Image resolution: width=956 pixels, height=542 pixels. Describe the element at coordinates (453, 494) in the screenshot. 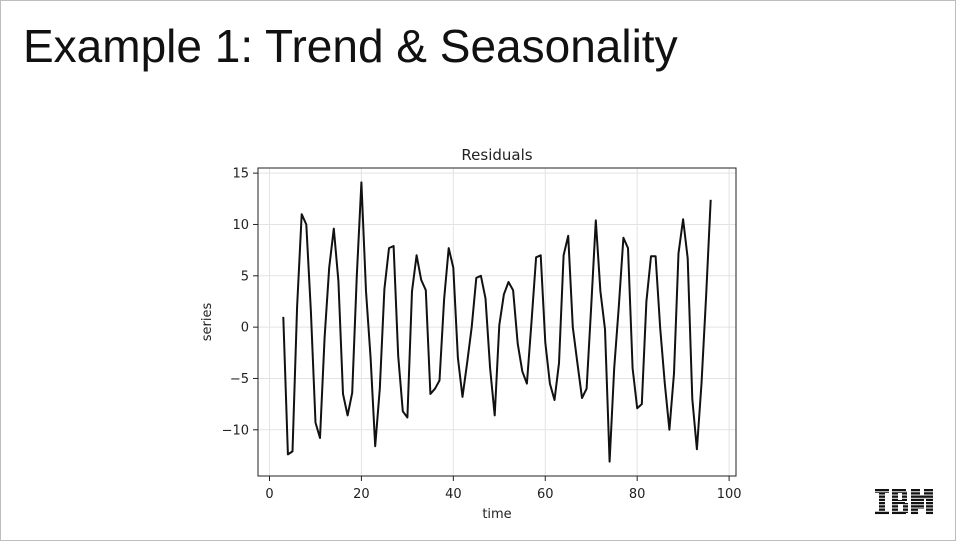

I see `x-tick-label: 40` at that location.